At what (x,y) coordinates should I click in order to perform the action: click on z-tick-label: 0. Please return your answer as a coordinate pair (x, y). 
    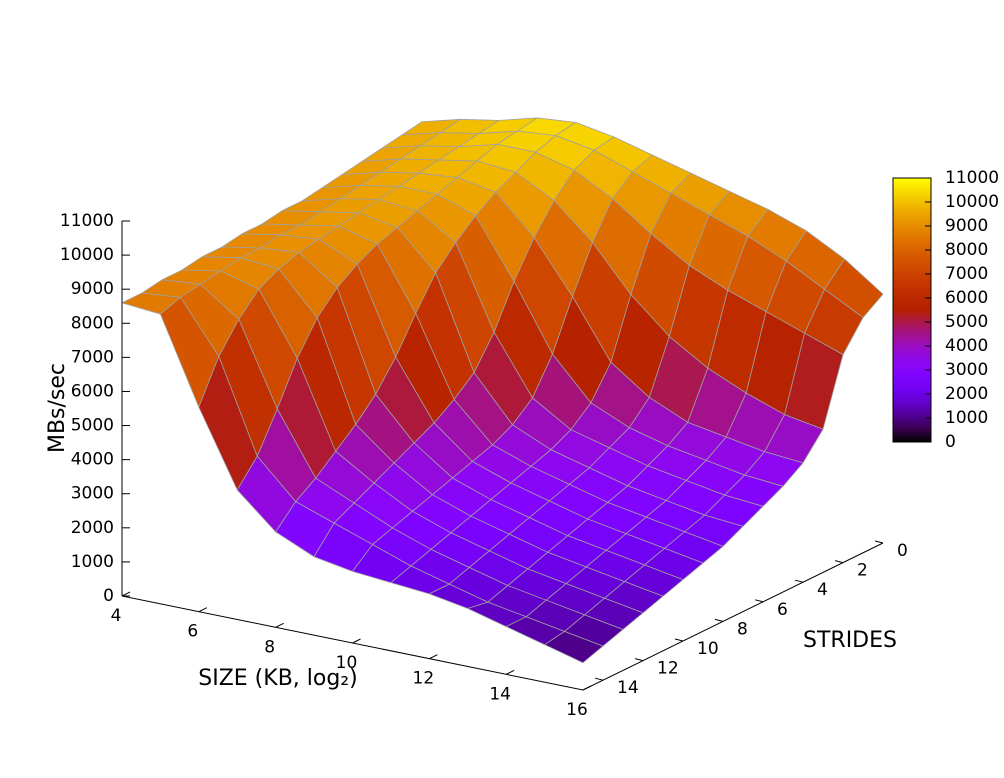
    Looking at the image, I should click on (108, 596).